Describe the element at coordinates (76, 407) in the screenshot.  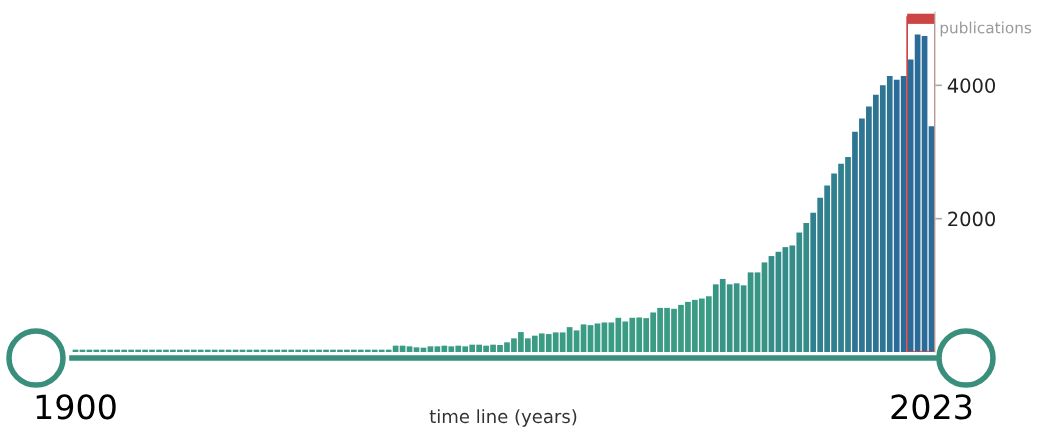
I see `x-tick-label: 1900` at that location.